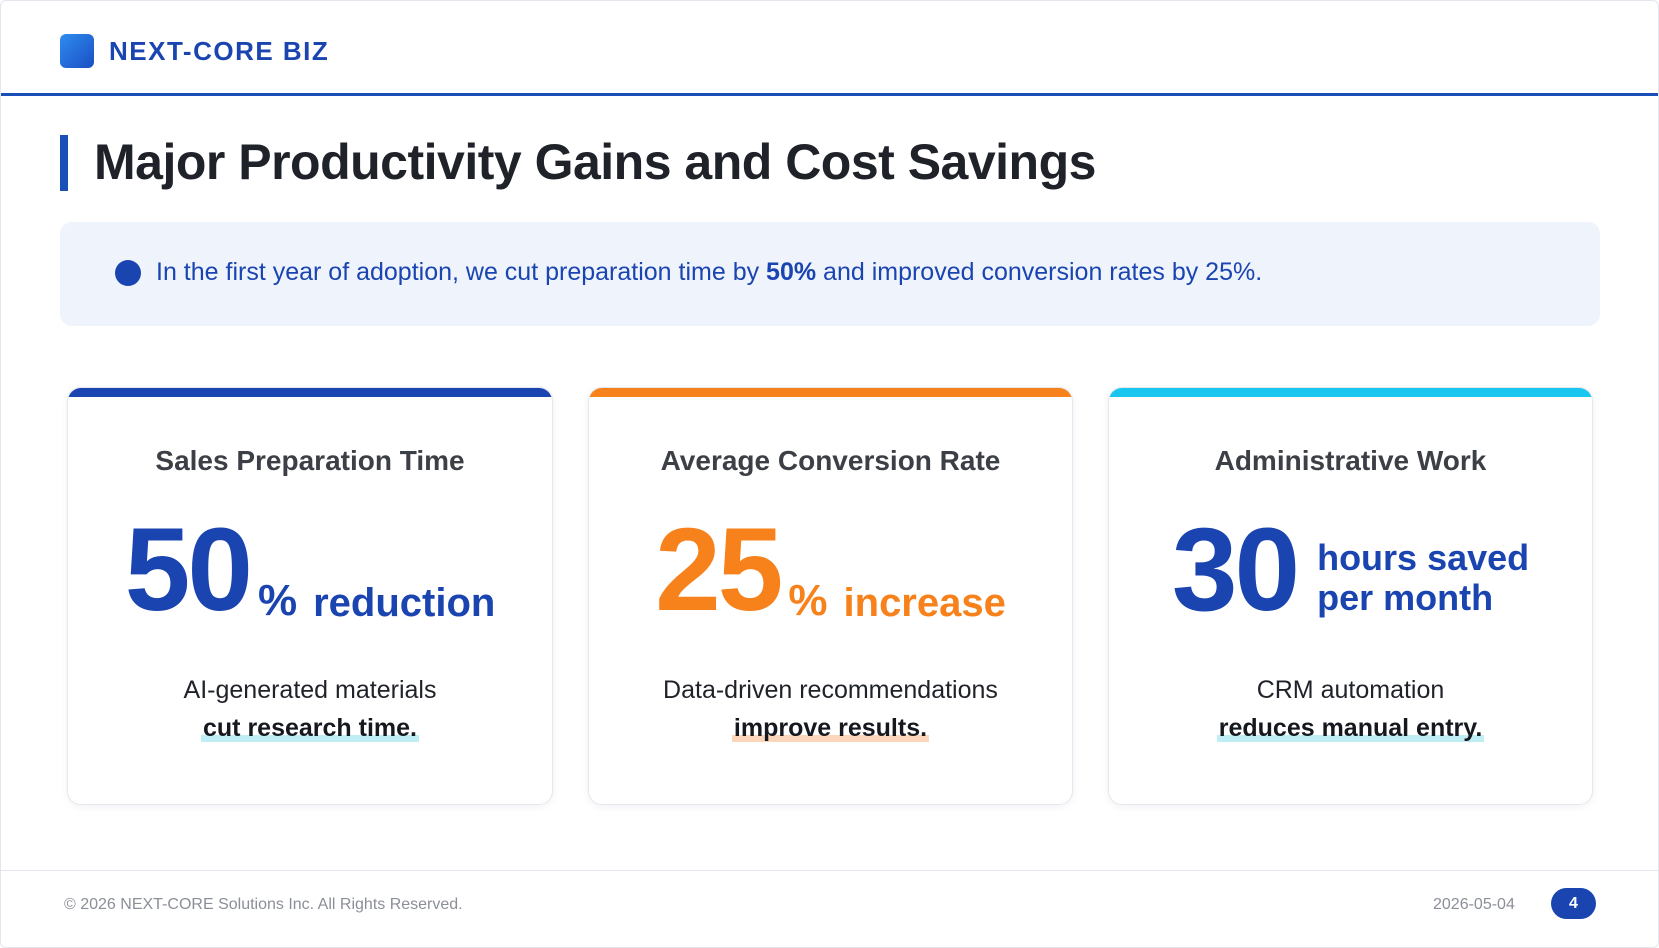  What do you see at coordinates (830, 570) in the screenshot?
I see `metric-value-group: 25 % increase` at bounding box center [830, 570].